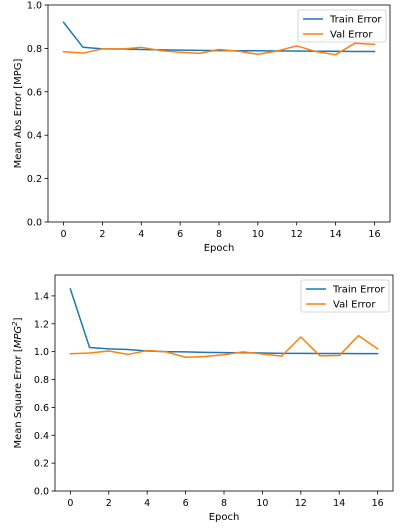 The height and width of the screenshot is (530, 401). What do you see at coordinates (224, 321) in the screenshot?
I see `series-line-train-error` at bounding box center [224, 321].